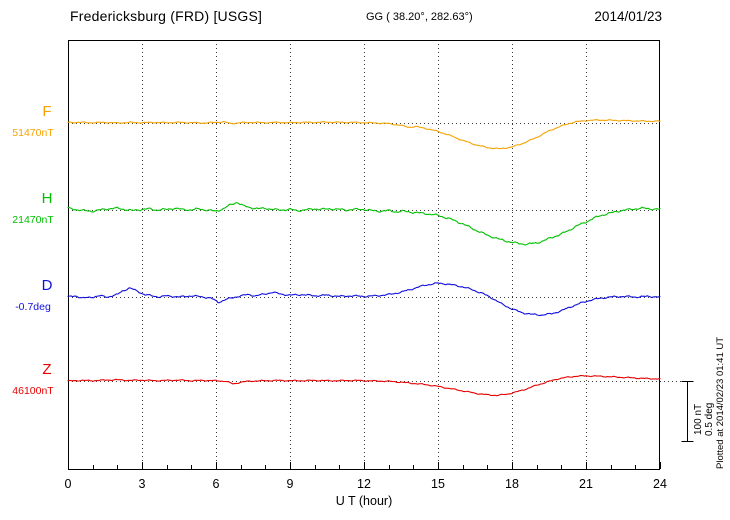 The height and width of the screenshot is (520, 730). I want to click on x-tick-label: 3, so click(142, 484).